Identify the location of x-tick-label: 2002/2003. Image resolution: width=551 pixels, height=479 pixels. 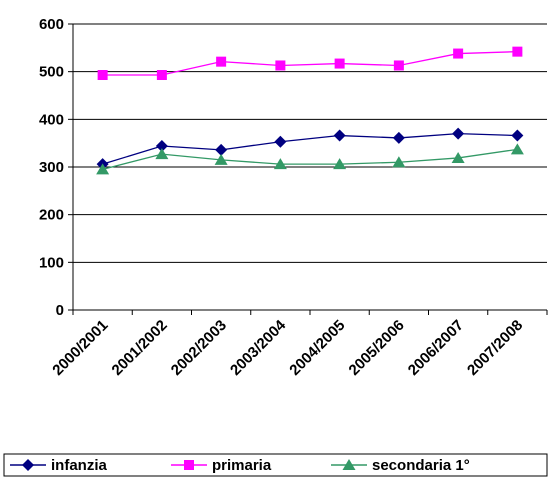
(199, 348).